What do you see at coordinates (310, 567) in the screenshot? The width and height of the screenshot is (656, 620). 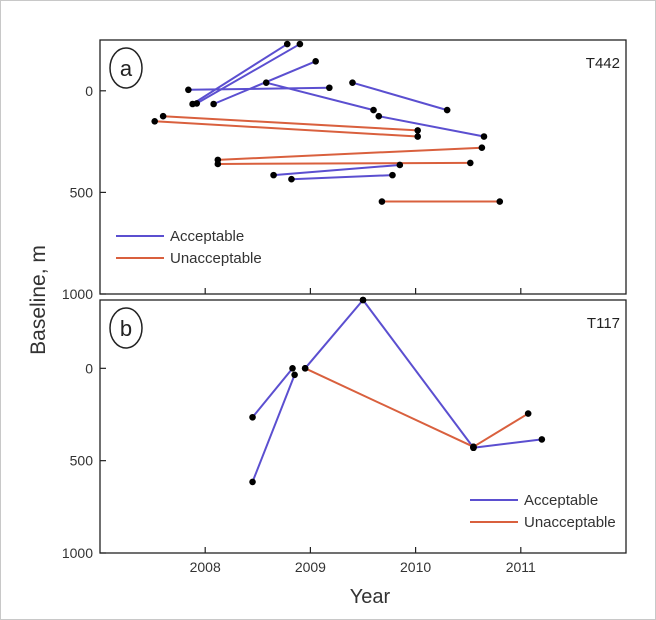 I see `x-tick-label: 2009` at bounding box center [310, 567].